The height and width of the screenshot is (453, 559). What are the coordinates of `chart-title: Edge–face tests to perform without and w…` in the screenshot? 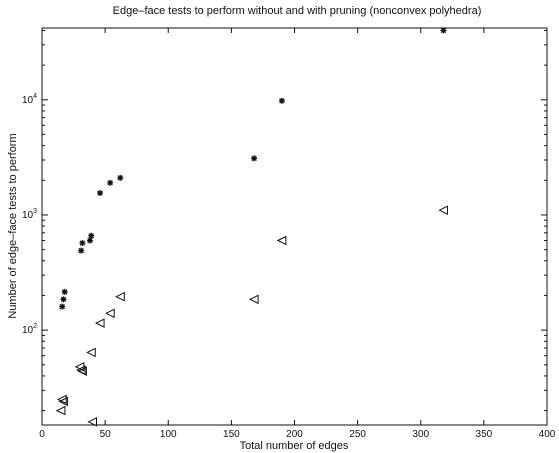 It's located at (297, 11).